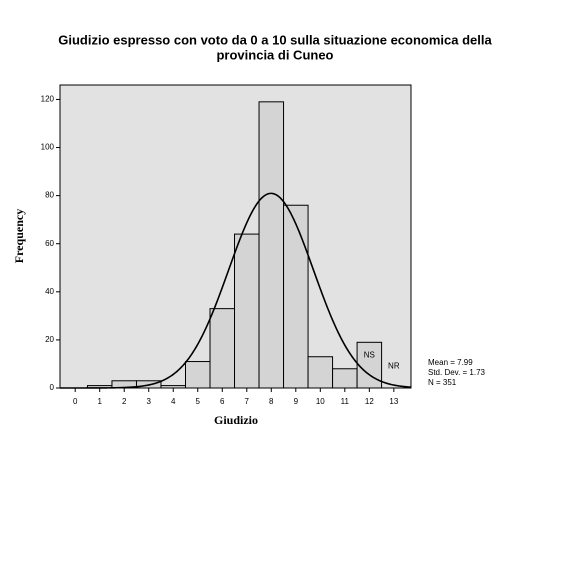  Describe the element at coordinates (49, 243) in the screenshot. I see `y-tick-label: 60` at that location.